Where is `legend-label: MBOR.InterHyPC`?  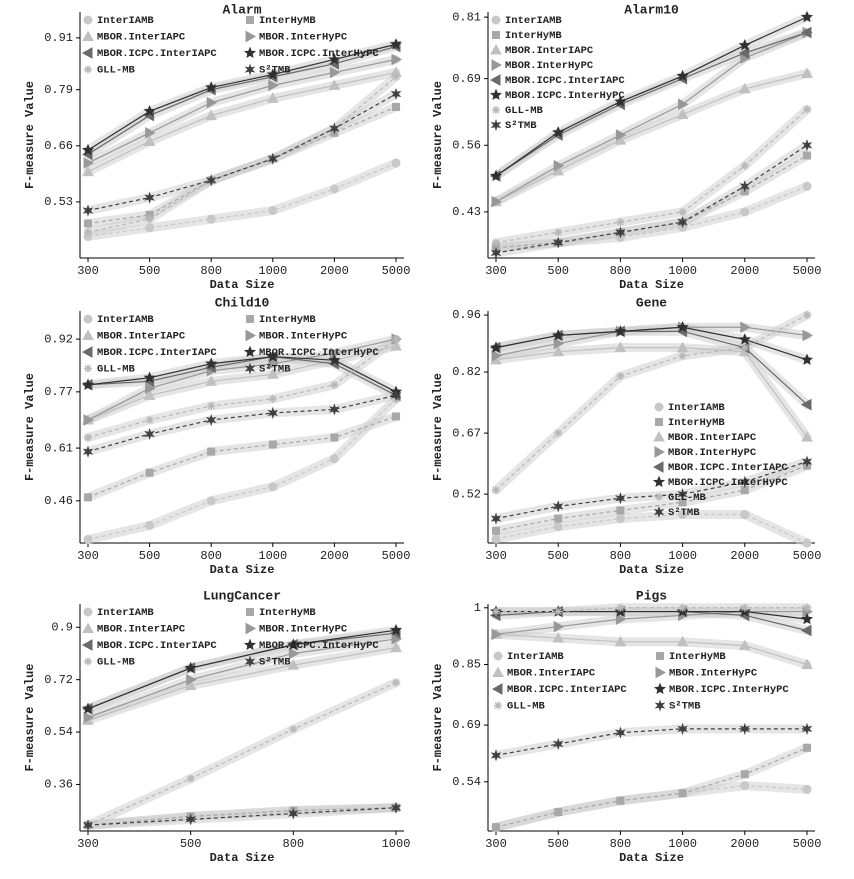
legend-label: MBOR.InterHyPC is located at coordinates (303, 336).